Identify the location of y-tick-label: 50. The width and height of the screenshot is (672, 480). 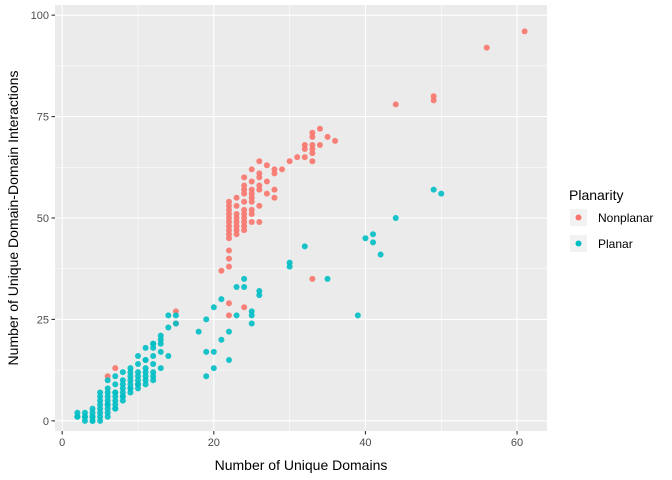
(43, 219).